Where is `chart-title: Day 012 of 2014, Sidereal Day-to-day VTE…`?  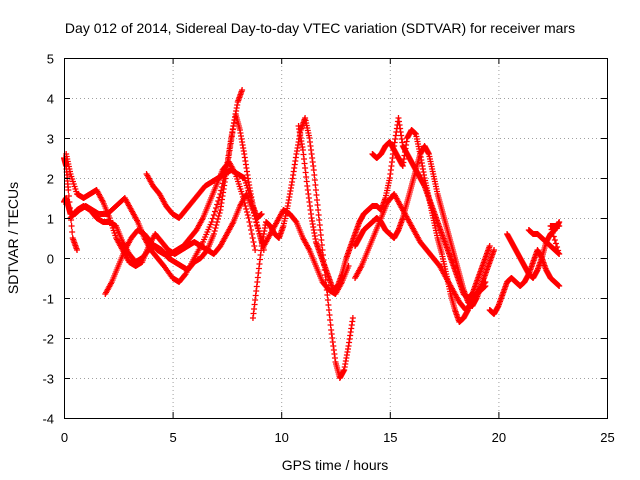 chart-title: Day 012 of 2014, Sidereal Day-to-day VTE… is located at coordinates (320, 28).